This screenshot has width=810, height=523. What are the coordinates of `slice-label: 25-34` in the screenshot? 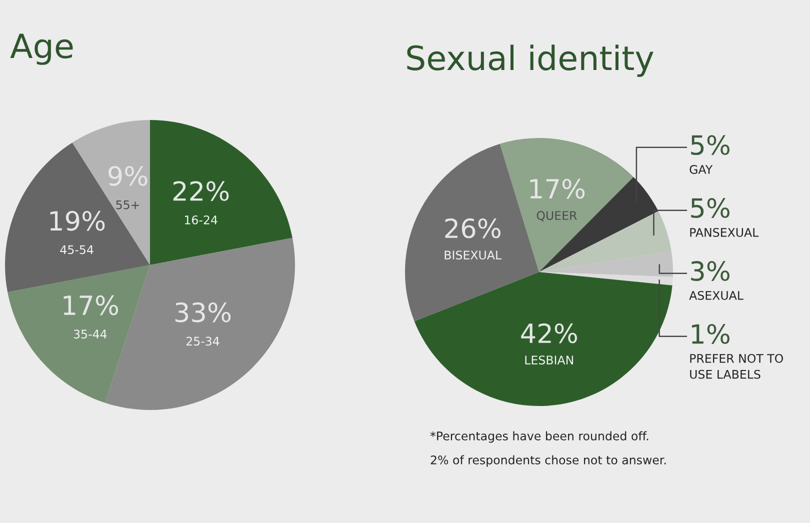 It's located at (203, 341).